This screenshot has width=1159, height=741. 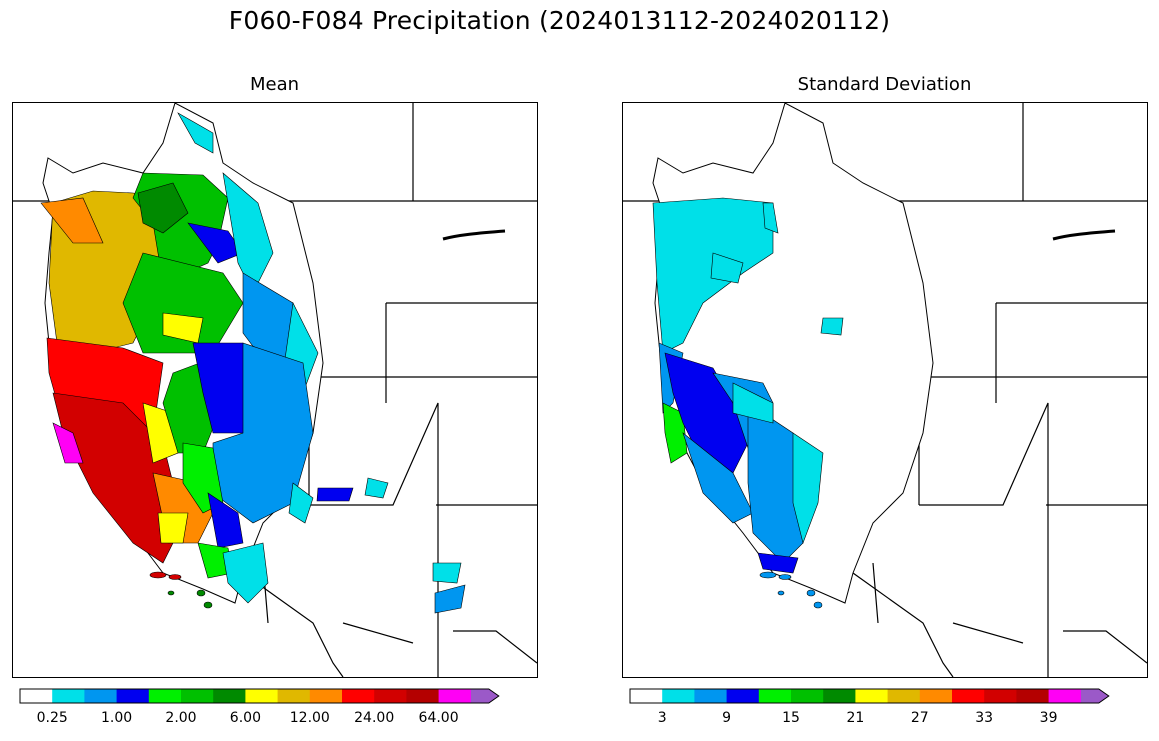 I want to click on mean-colorbar, so click(x=274, y=696).